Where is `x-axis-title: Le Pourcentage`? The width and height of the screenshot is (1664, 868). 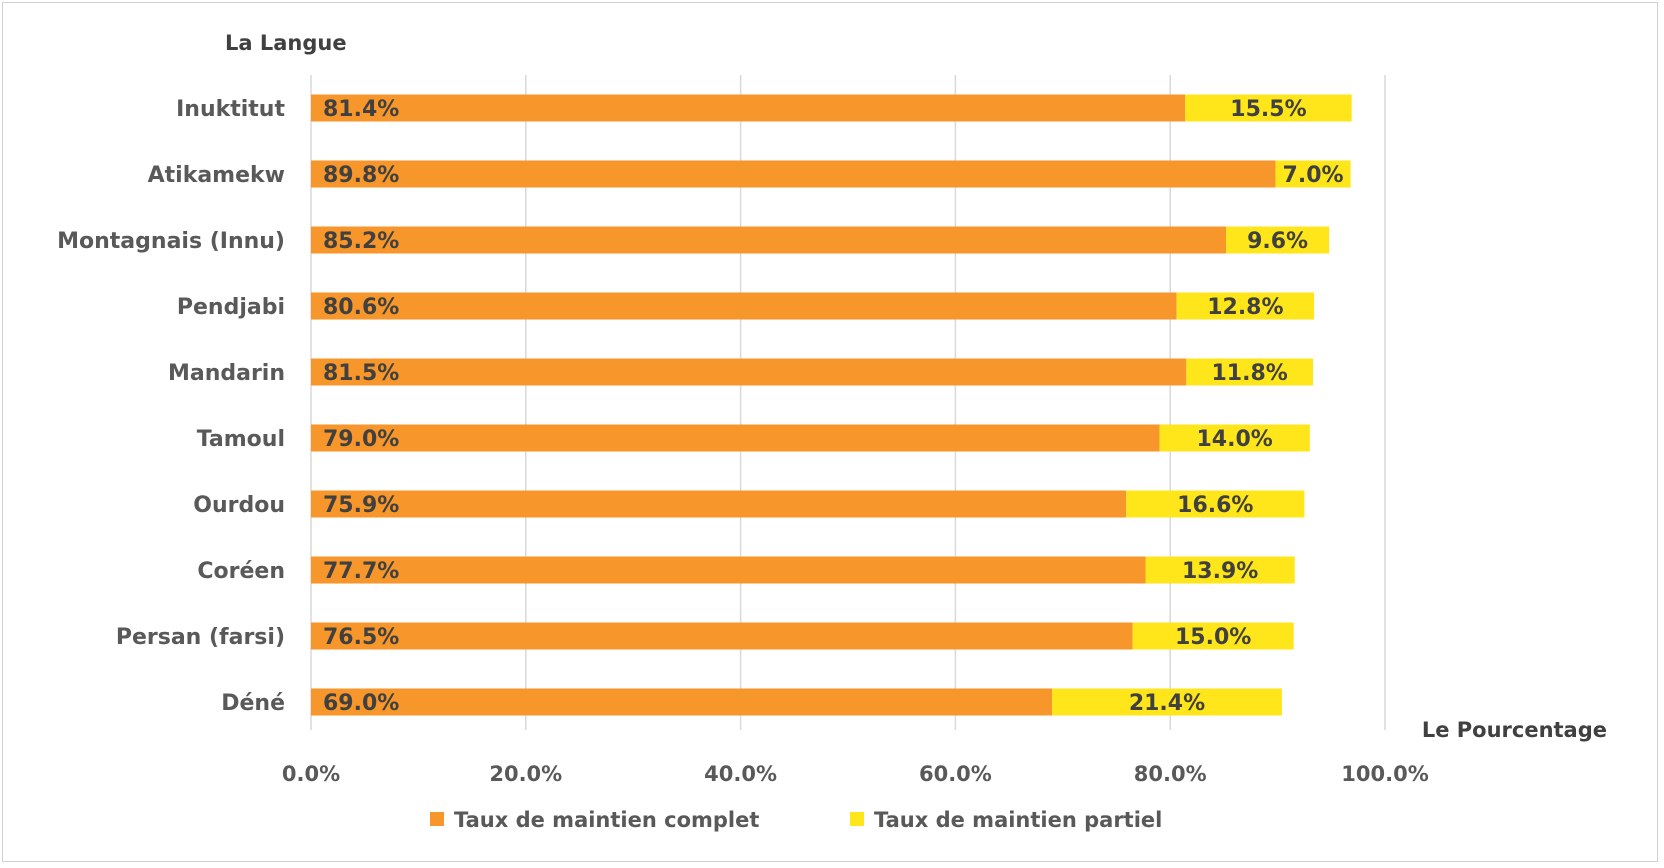
x-axis-title: Le Pourcentage is located at coordinates (1514, 730).